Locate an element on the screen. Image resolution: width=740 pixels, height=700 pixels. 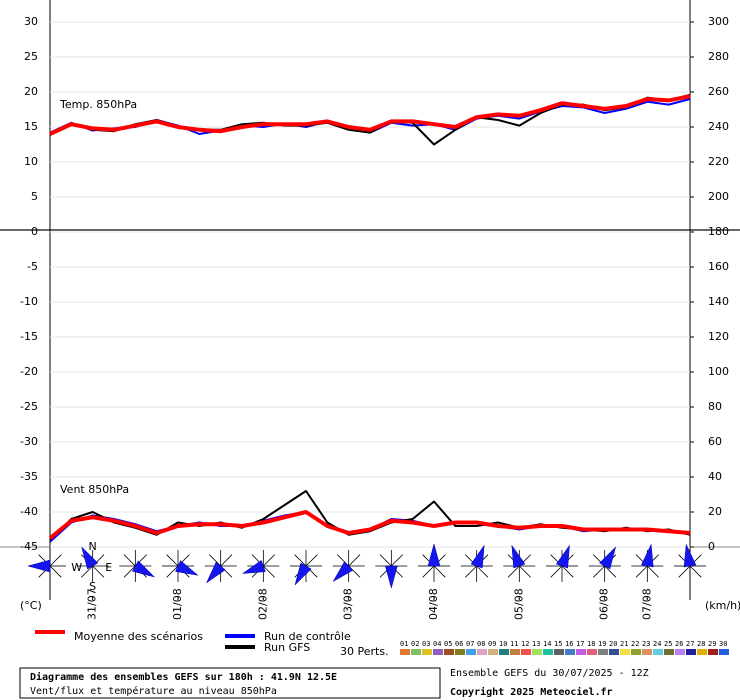
y2-tick-label: 280 is located at coordinates (718, 56).